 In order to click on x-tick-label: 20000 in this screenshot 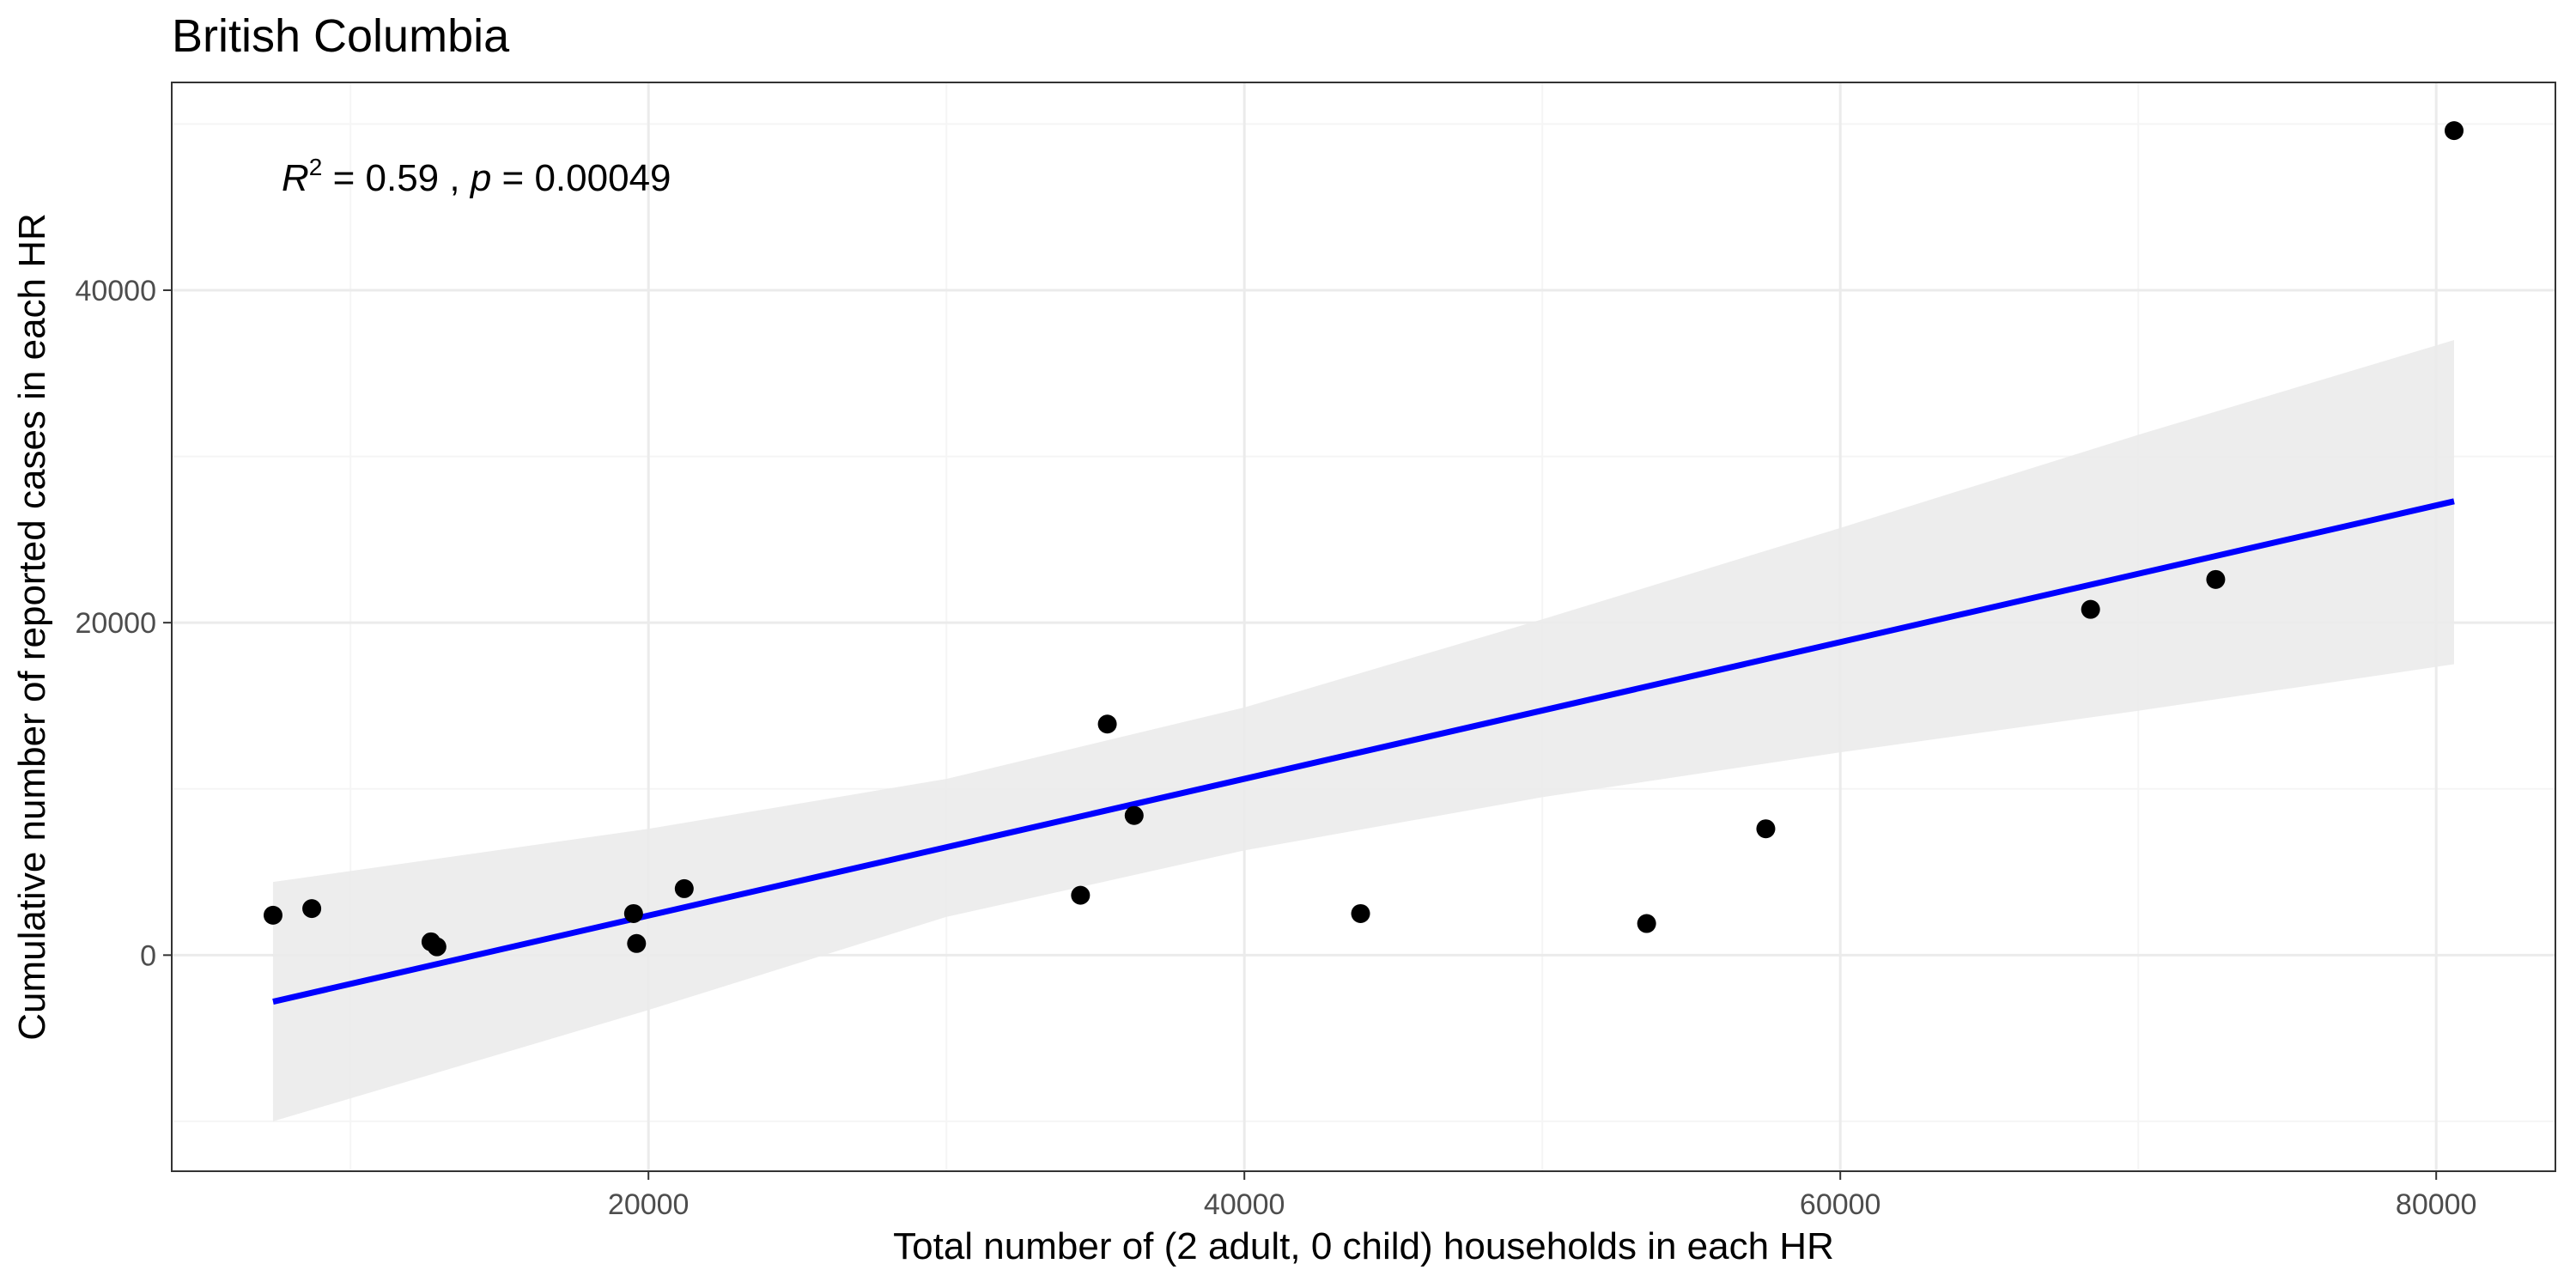, I will do `click(649, 1204)`.